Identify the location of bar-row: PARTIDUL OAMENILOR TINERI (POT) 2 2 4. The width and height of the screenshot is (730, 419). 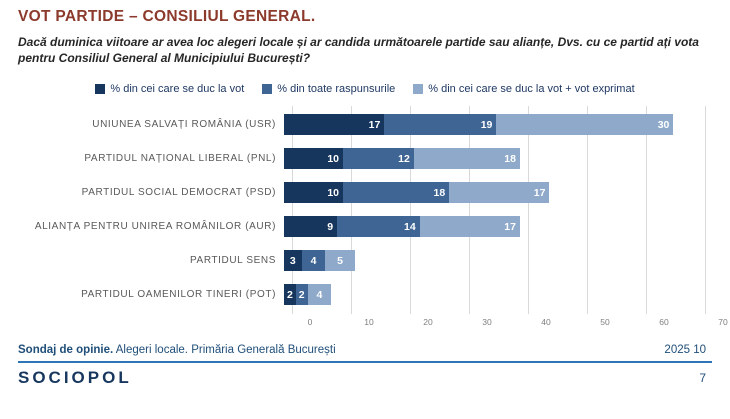
(374, 295).